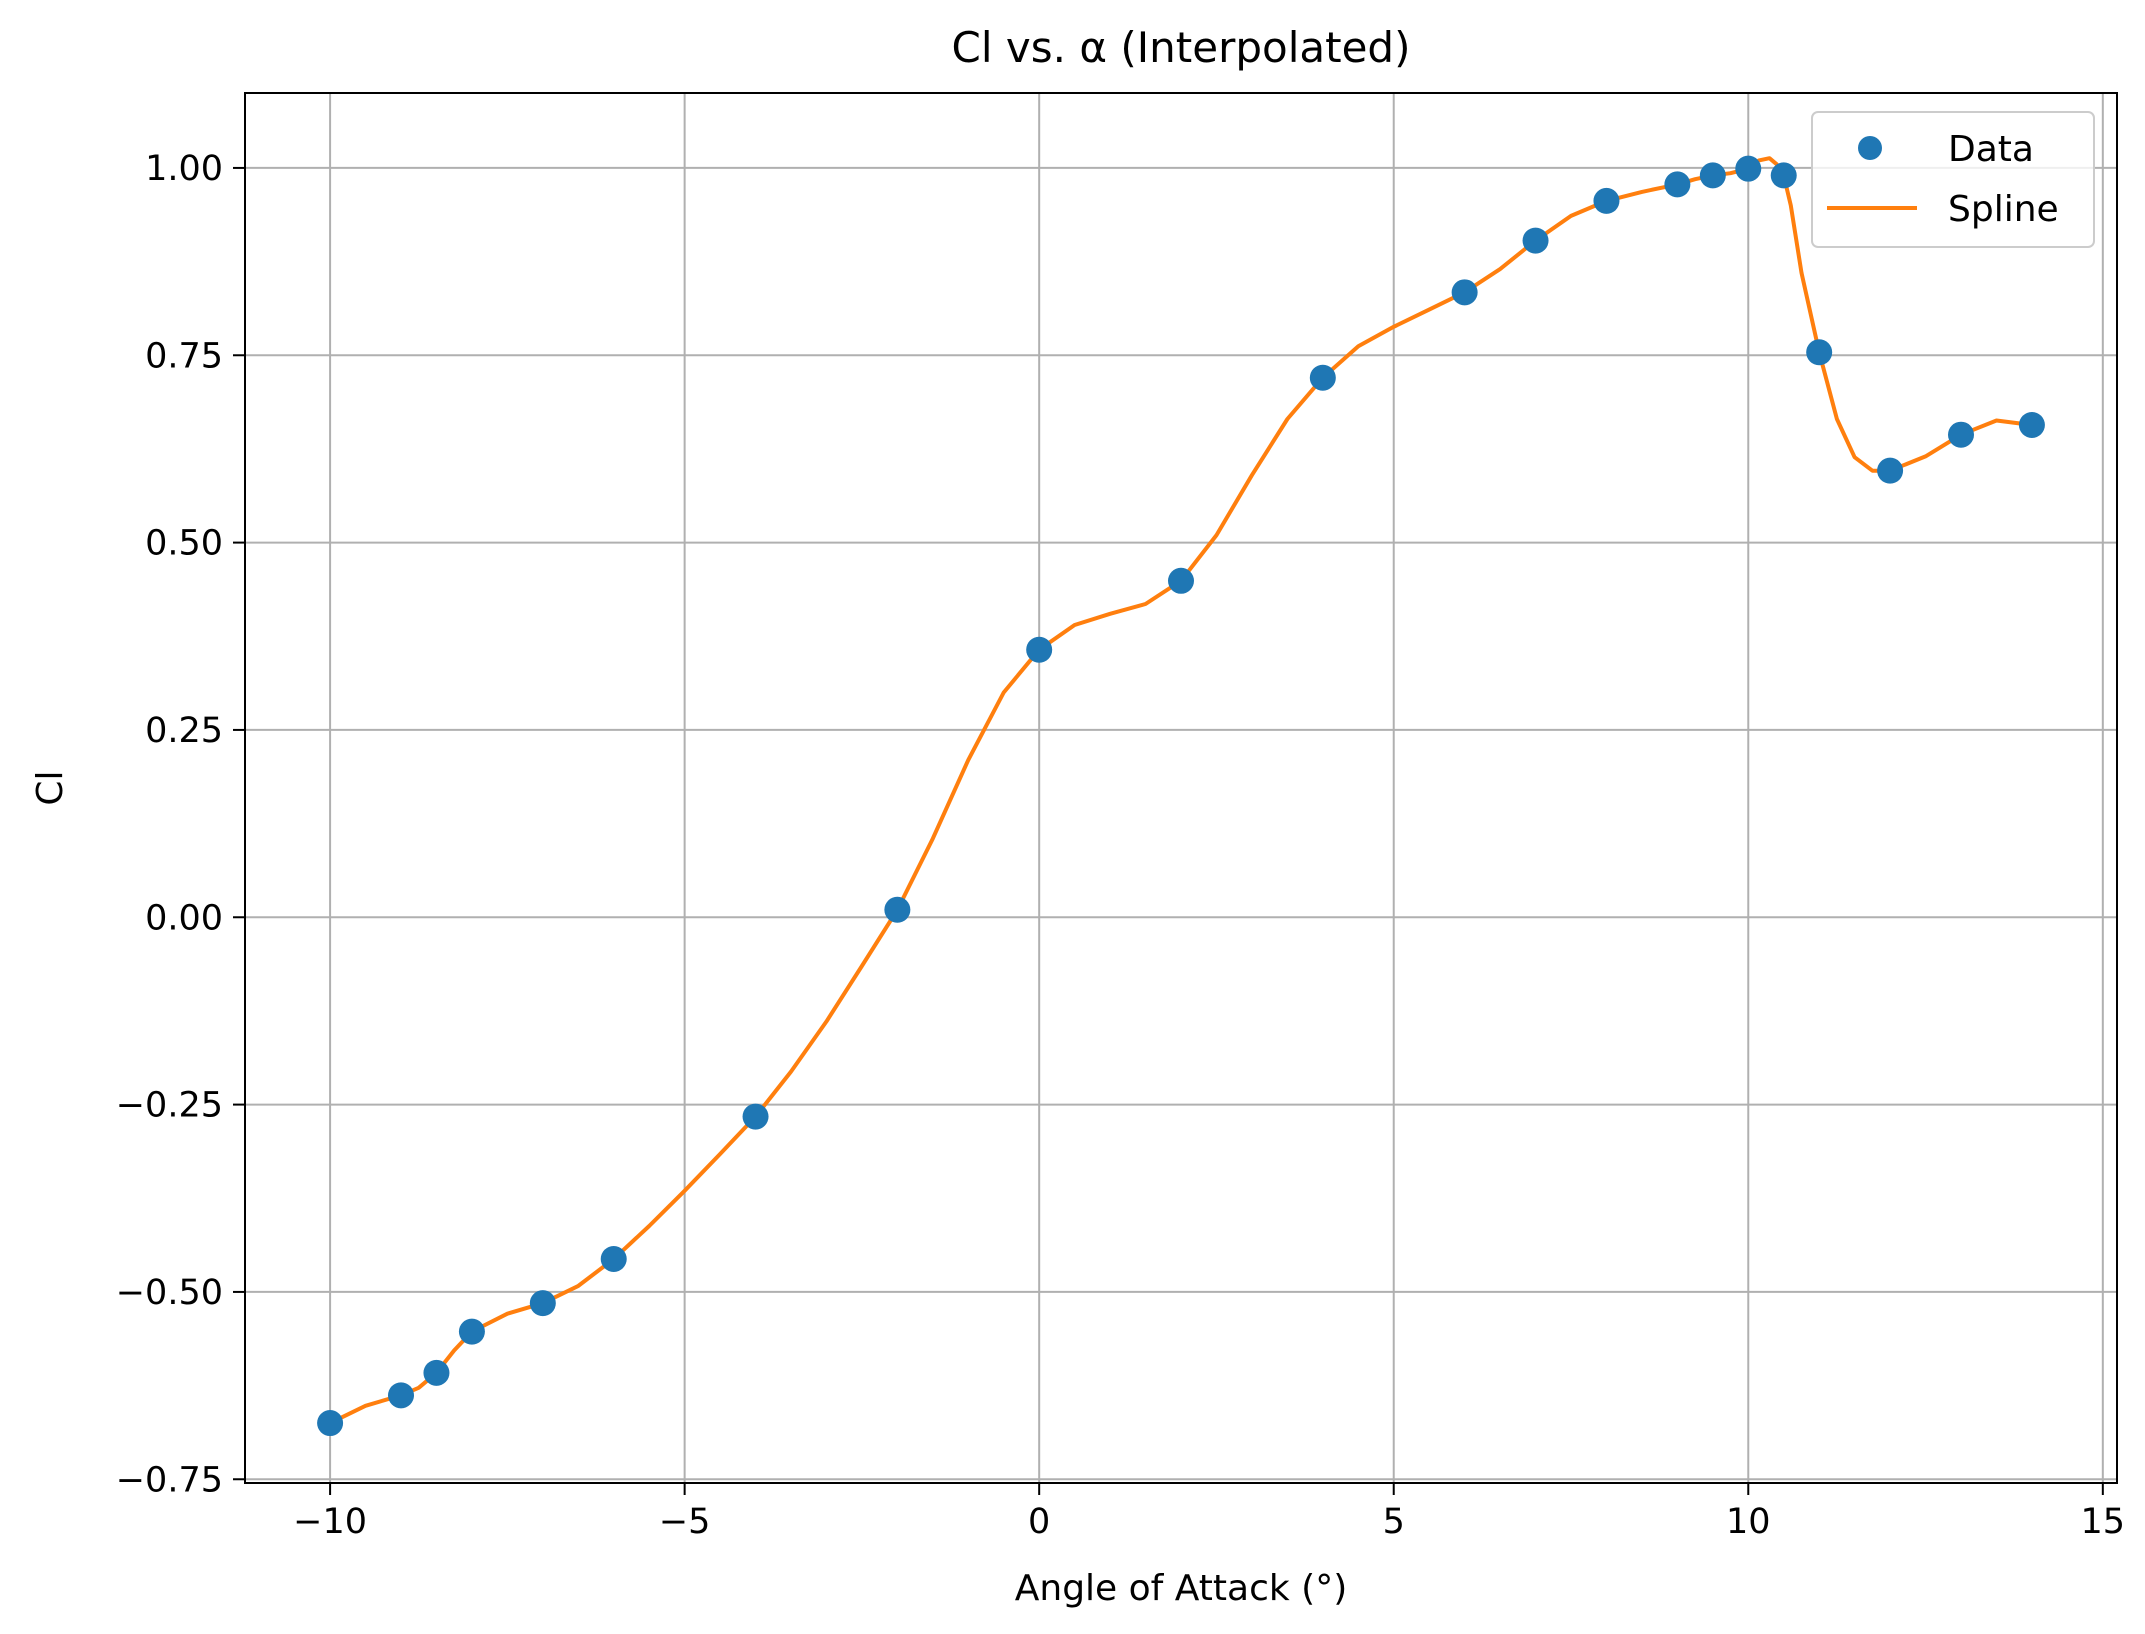  I want to click on y-tick-label: 0.25, so click(184, 731).